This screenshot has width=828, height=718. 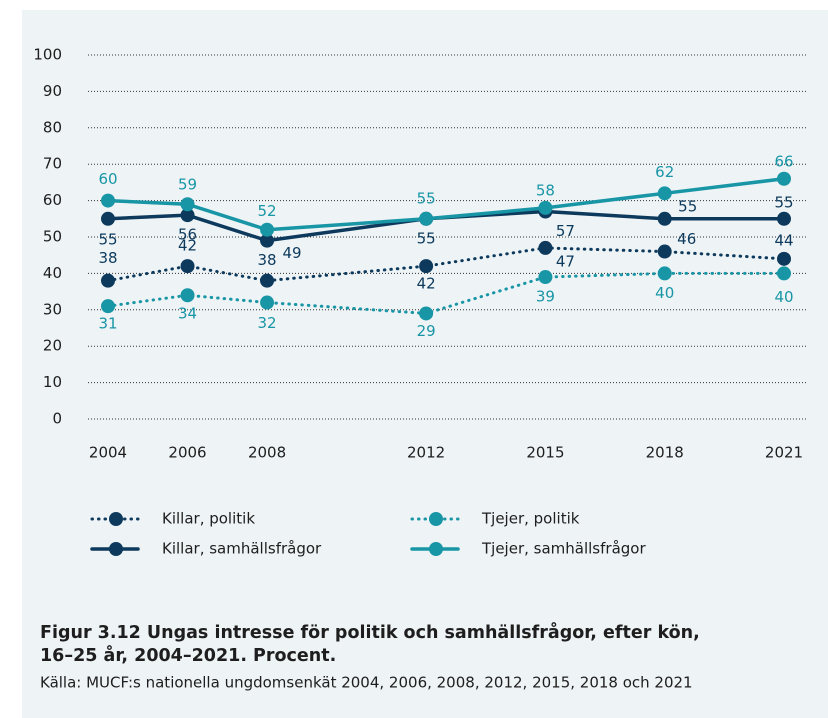 What do you see at coordinates (292, 253) in the screenshot?
I see `data-label: 49` at bounding box center [292, 253].